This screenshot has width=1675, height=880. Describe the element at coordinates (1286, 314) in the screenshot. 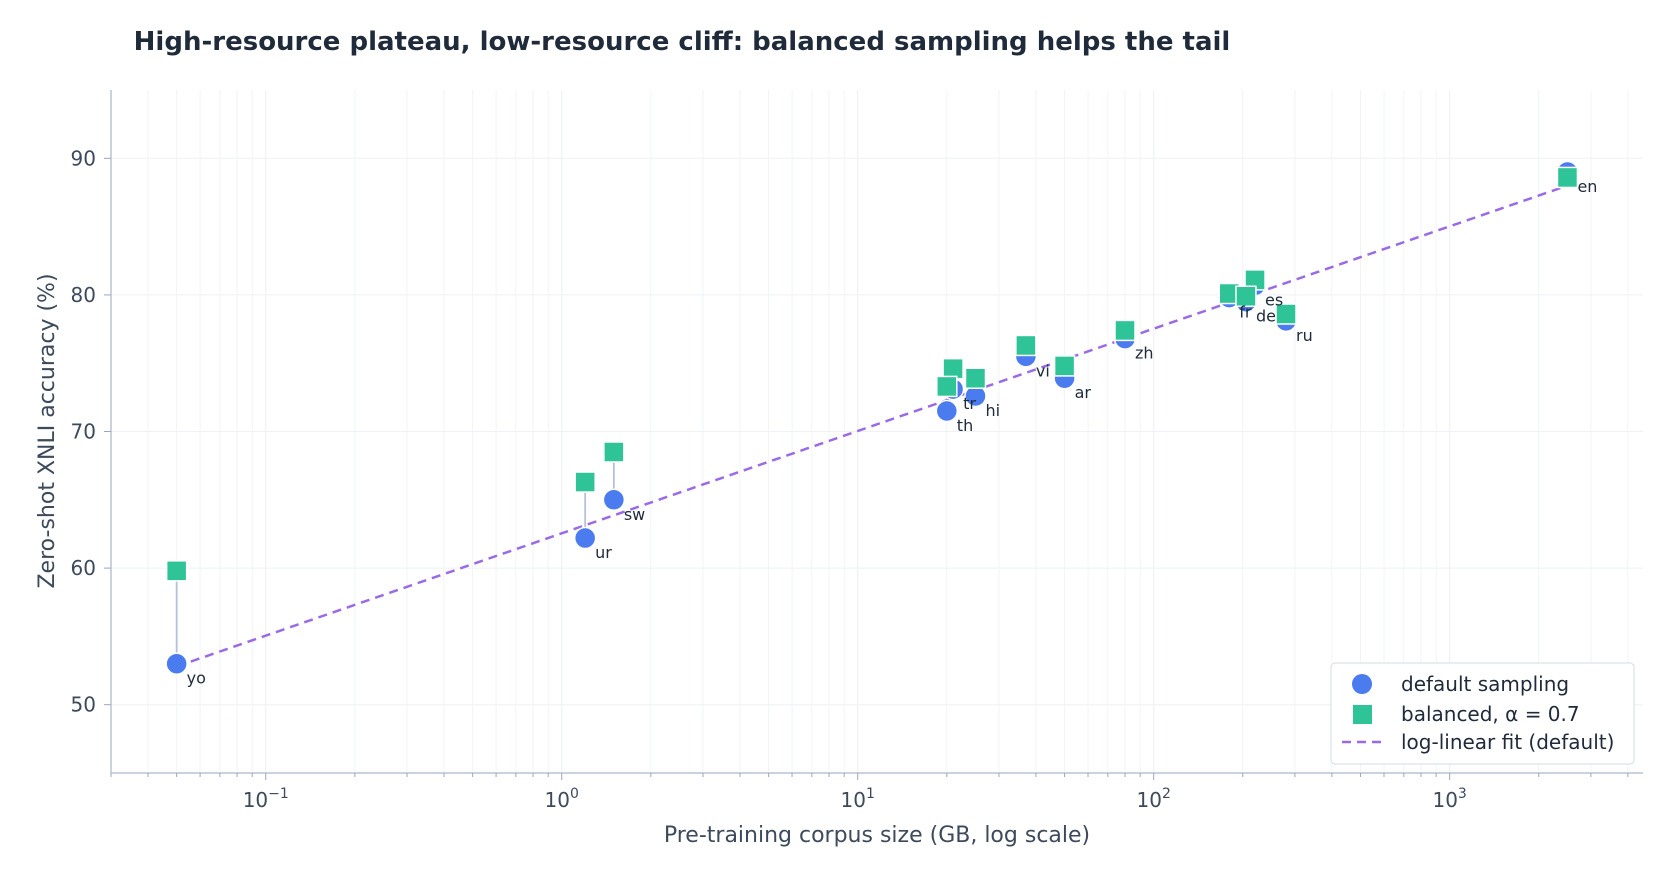

I see `balanced-point-ru` at that location.